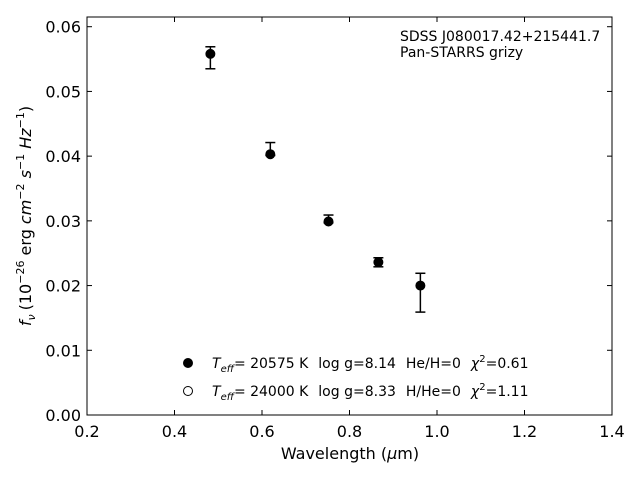 The image size is (640, 485). Describe the element at coordinates (63, 221) in the screenshot. I see `y-tick-label: 0.03` at that location.